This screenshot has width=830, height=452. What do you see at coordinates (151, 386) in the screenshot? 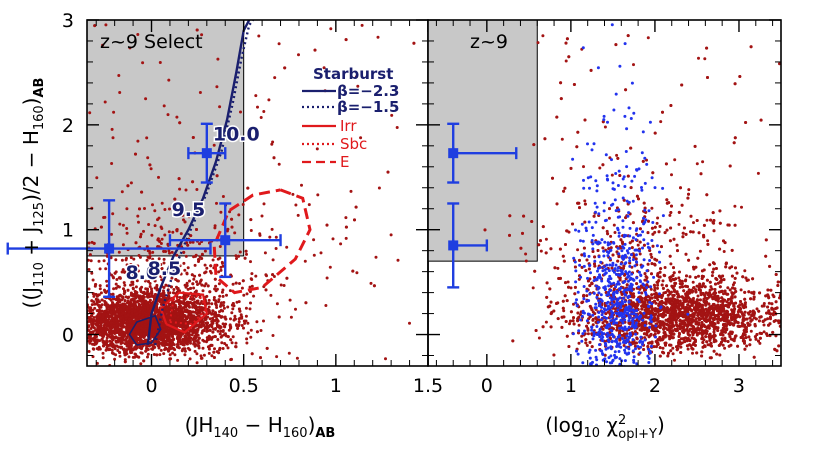
I see `x-tick-label: 0` at bounding box center [151, 386].